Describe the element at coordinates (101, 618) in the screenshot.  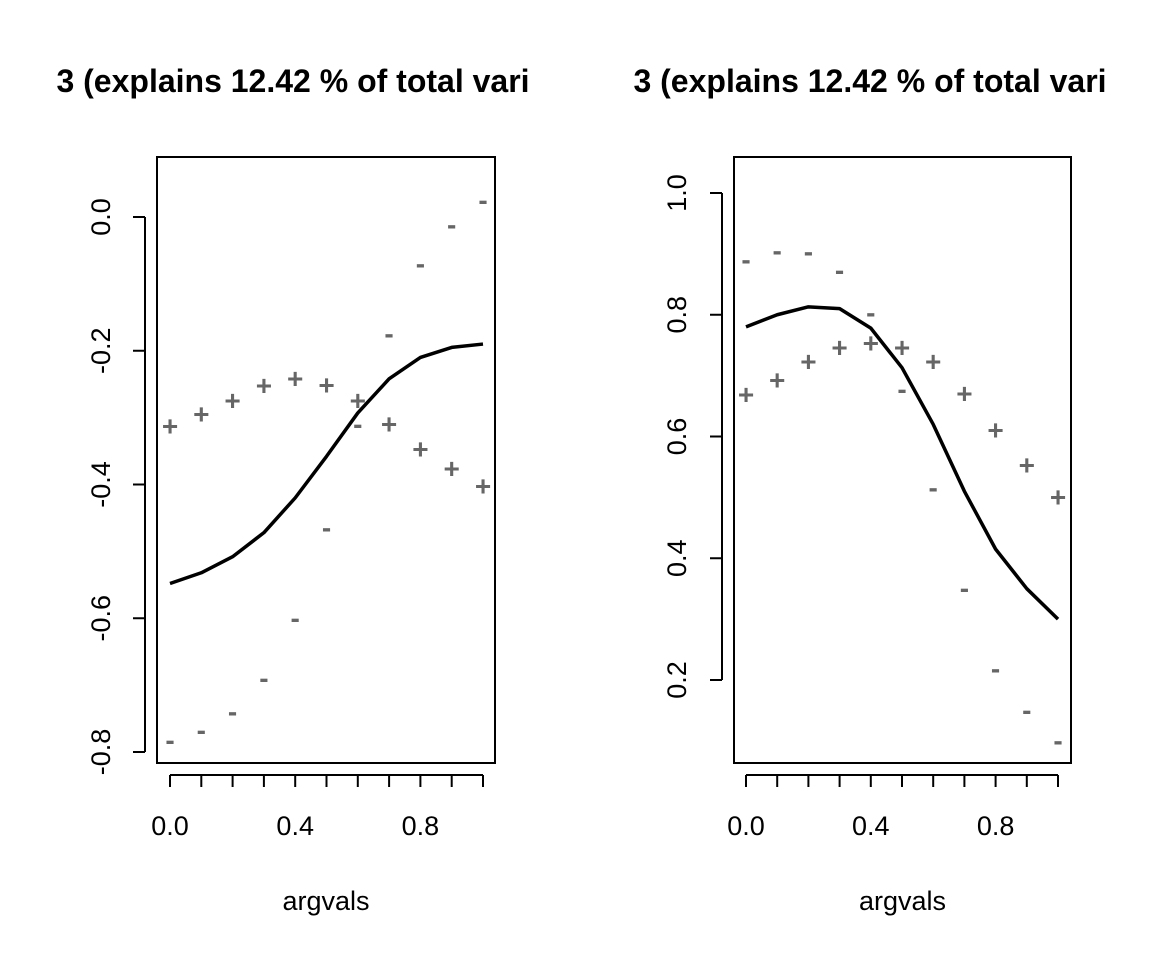
I see `y-tick-label: -0.6` at that location.